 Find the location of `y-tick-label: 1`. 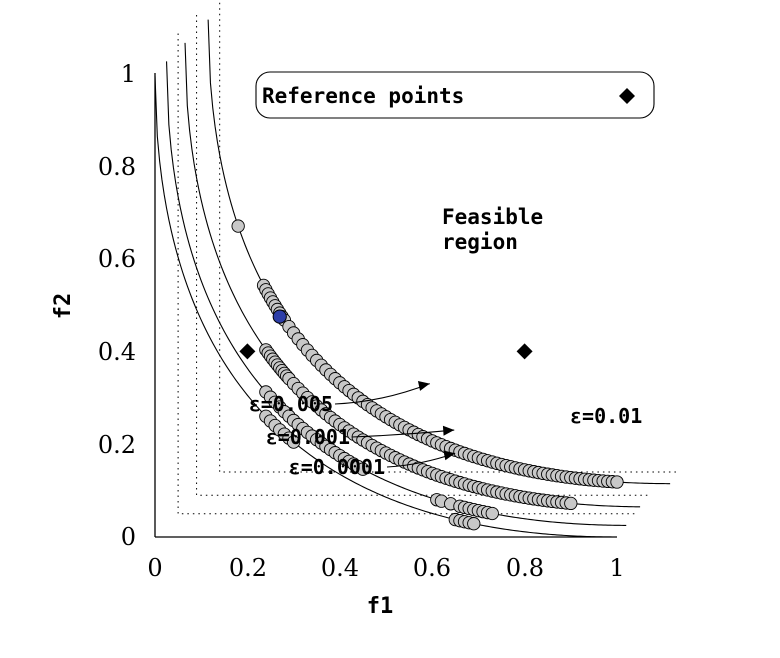

y-tick-label: 1 is located at coordinates (128, 74).